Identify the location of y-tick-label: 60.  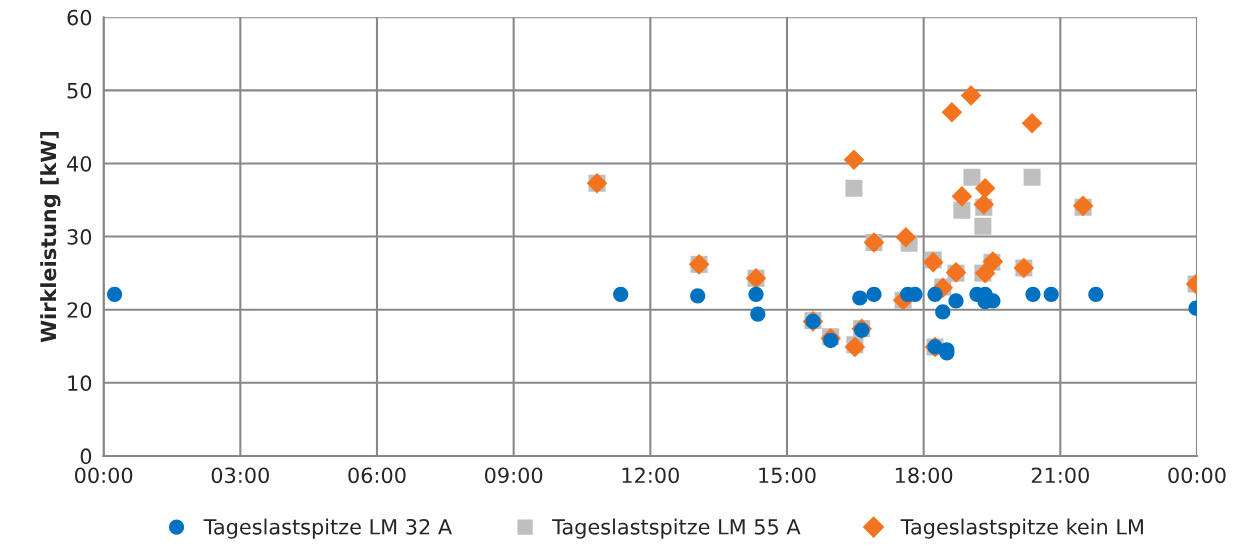
(79, 17).